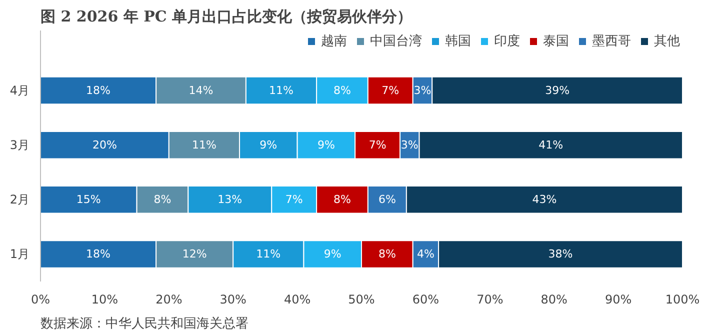  Describe the element at coordinates (20, 199) in the screenshot. I see `y-tick-label: 2月` at that location.